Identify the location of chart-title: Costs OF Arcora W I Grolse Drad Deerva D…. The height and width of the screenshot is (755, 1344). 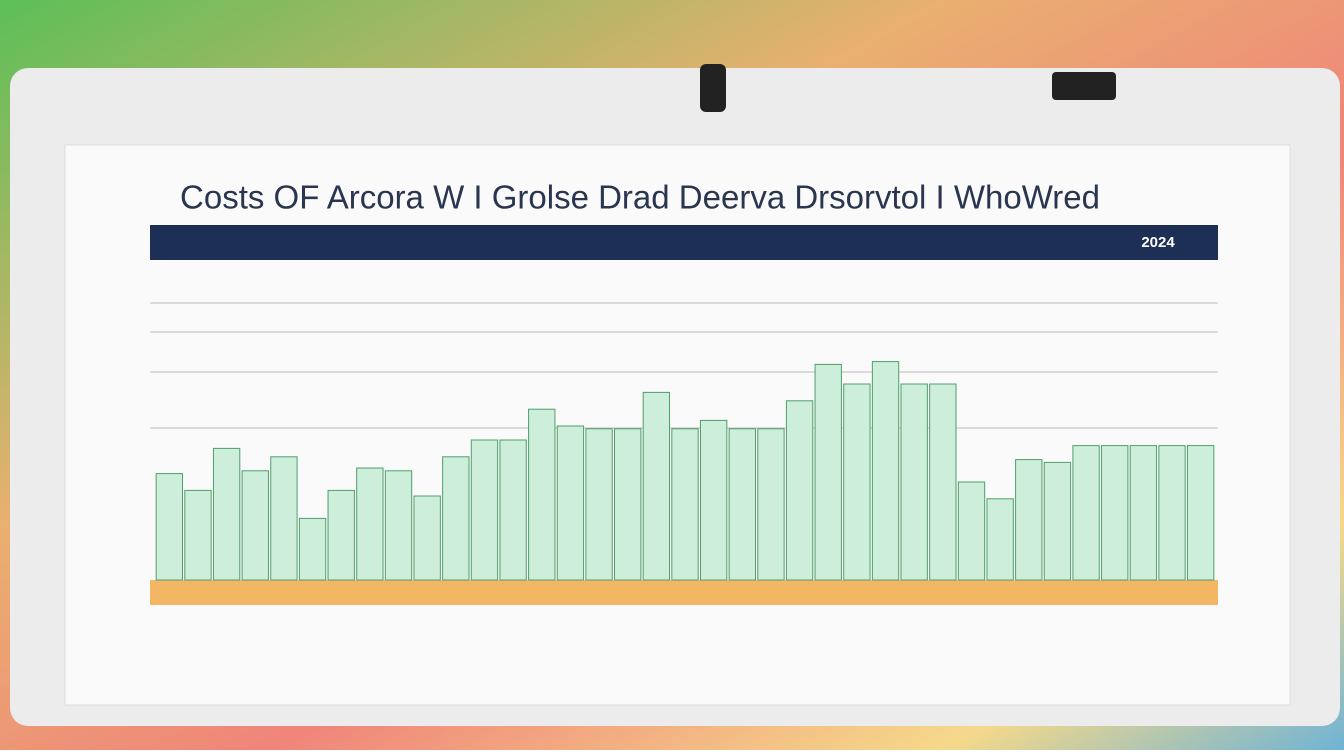
(640, 197).